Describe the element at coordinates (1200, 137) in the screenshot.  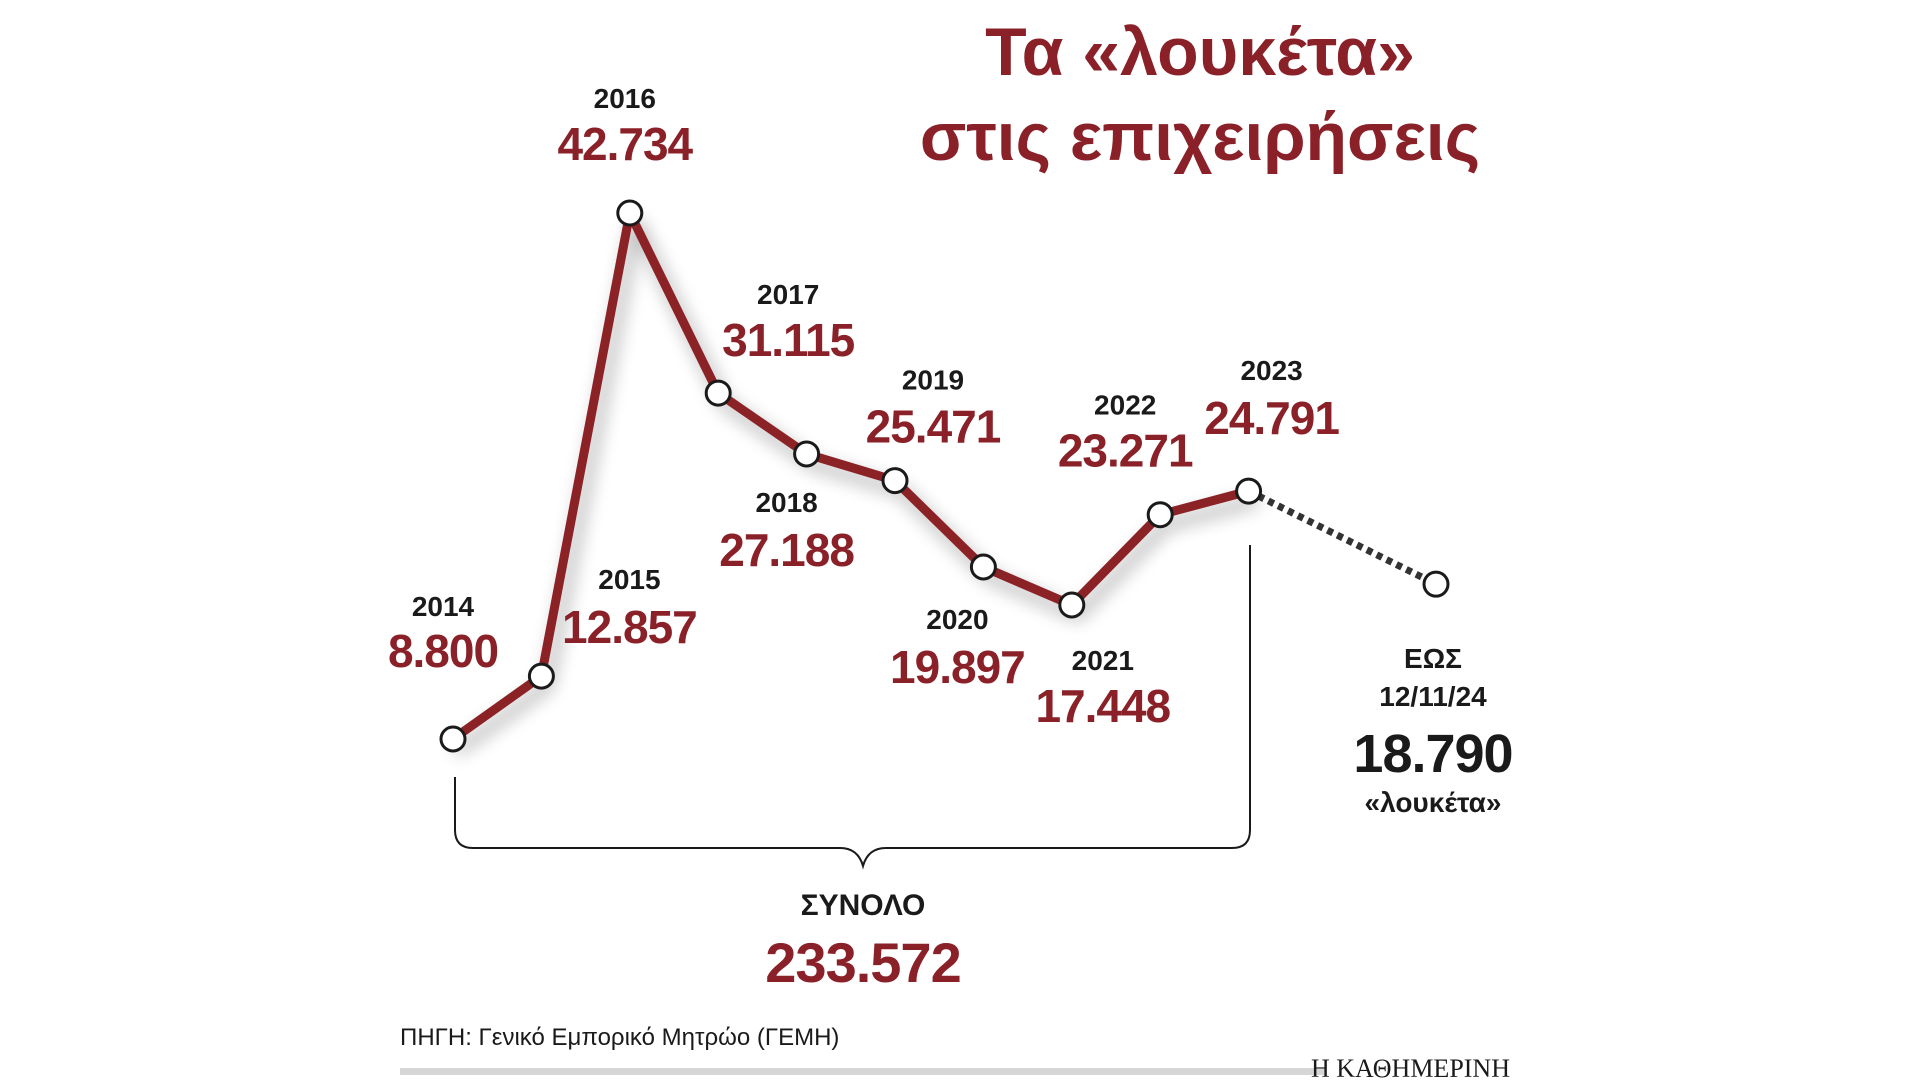
I see `chart-title-line2: στις επιχειρήσεις` at that location.